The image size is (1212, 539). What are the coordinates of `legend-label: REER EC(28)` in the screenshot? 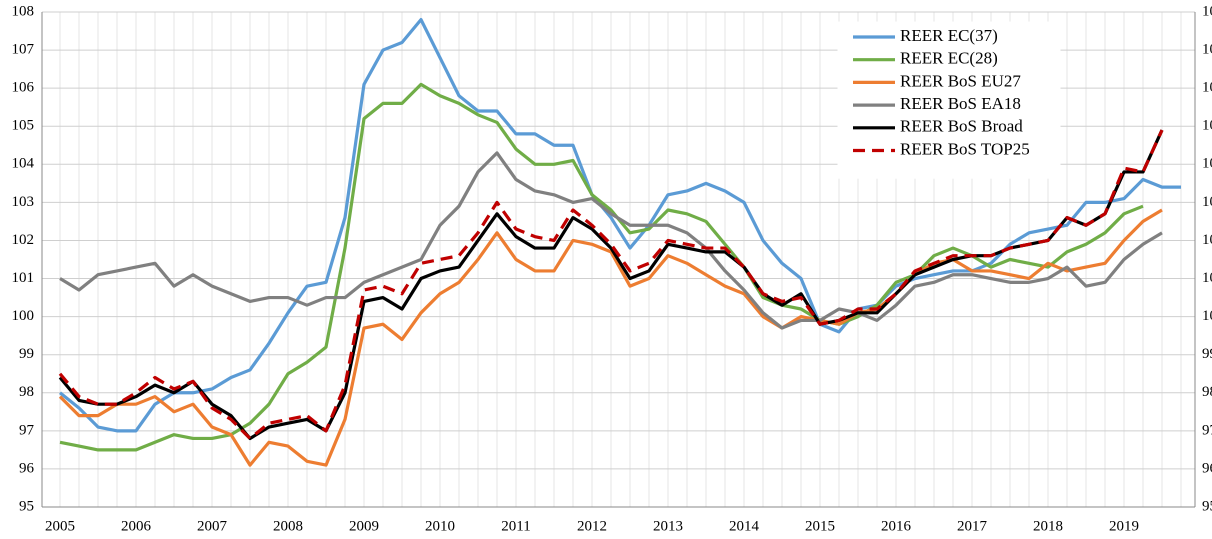 It's located at (949, 58).